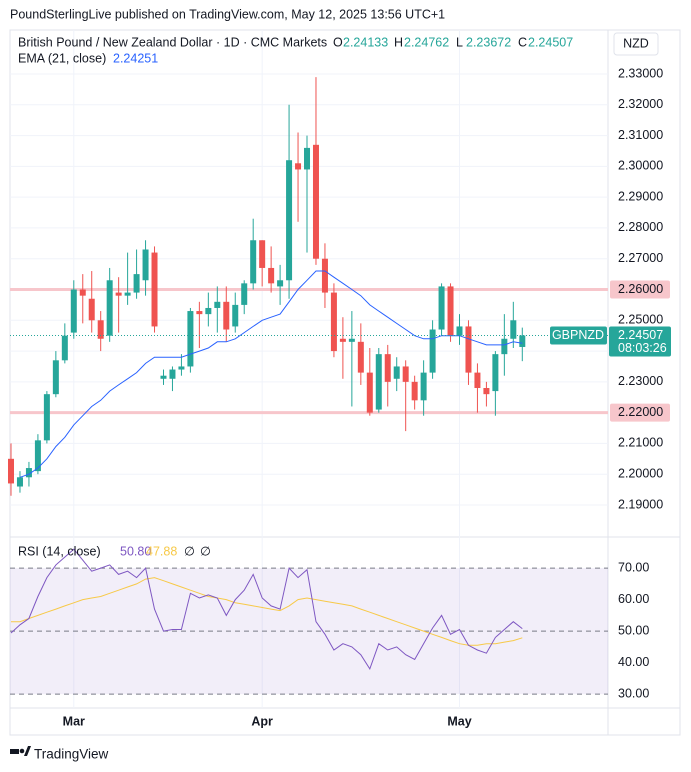 The width and height of the screenshot is (691, 772). I want to click on ohlc-value: 2.24507, so click(550, 42).